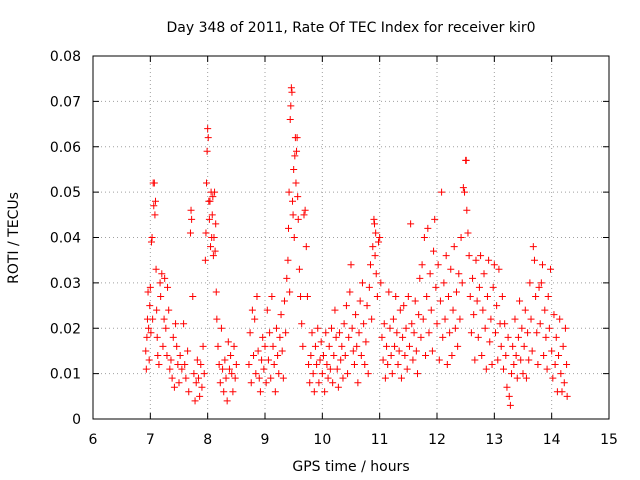 The height and width of the screenshot is (480, 640). I want to click on x-tick-label: 15, so click(609, 440).